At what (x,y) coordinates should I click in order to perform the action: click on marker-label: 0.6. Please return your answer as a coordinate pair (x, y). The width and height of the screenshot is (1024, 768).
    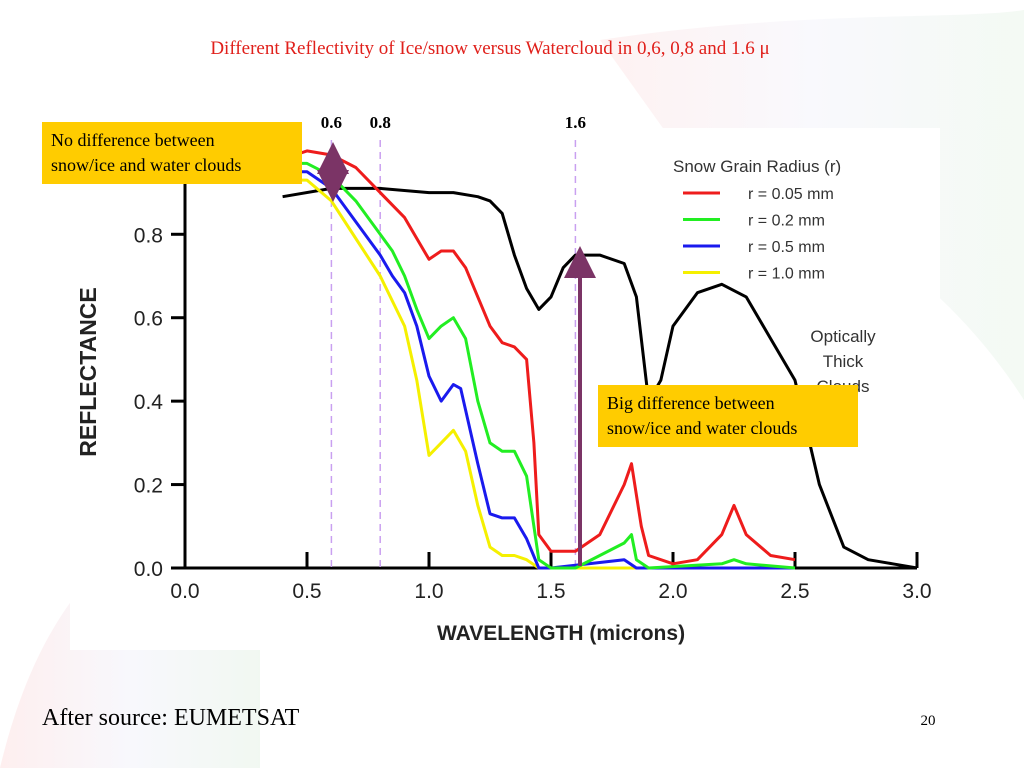
    Looking at the image, I should click on (331, 122).